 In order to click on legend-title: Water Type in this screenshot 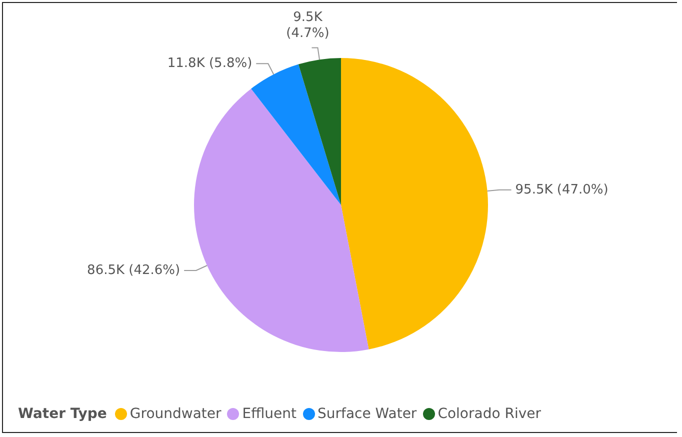, I will do `click(62, 414)`.